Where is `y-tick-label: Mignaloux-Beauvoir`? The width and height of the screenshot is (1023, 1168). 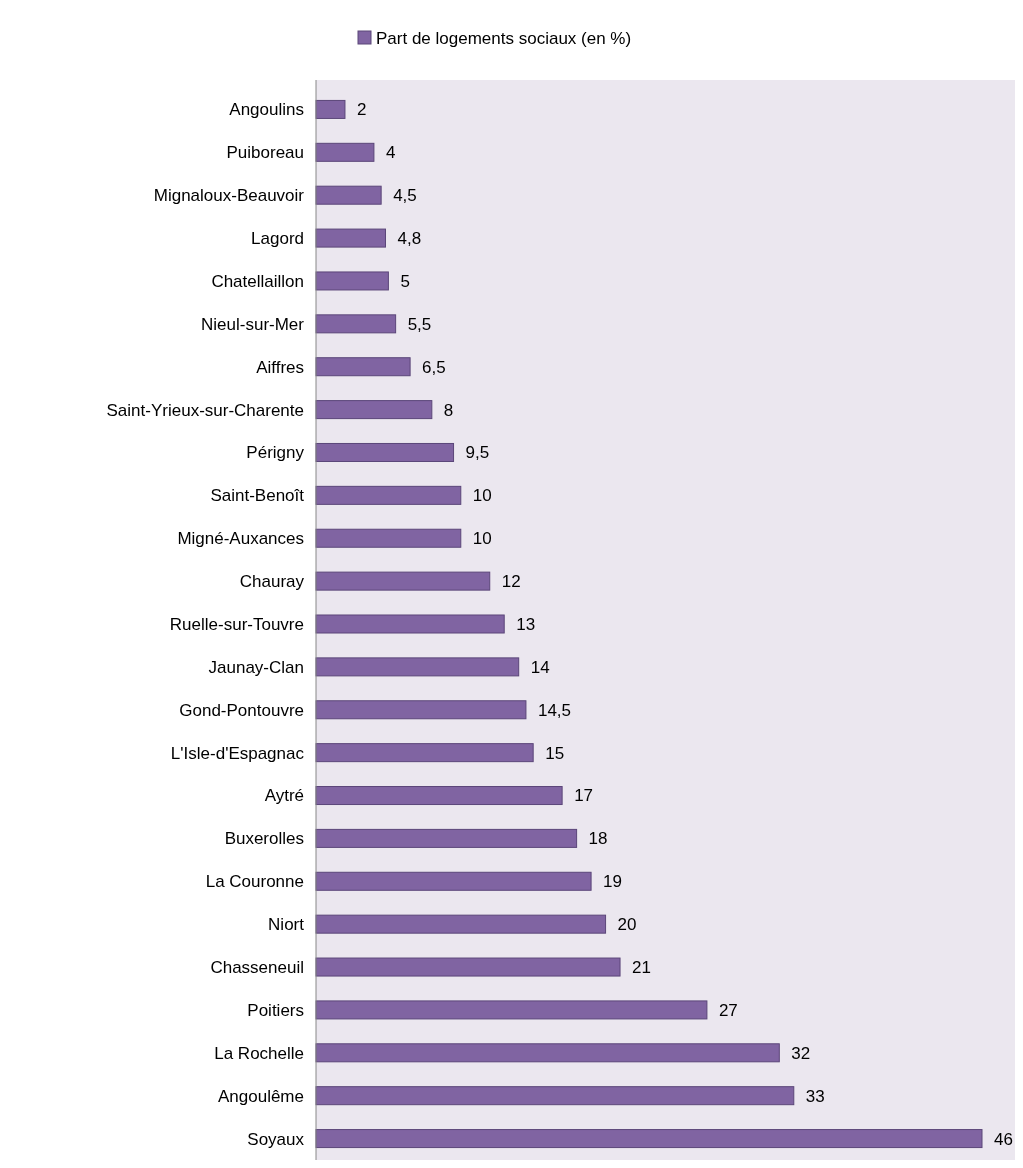
y-tick-label: Mignaloux-Beauvoir is located at coordinates (229, 196).